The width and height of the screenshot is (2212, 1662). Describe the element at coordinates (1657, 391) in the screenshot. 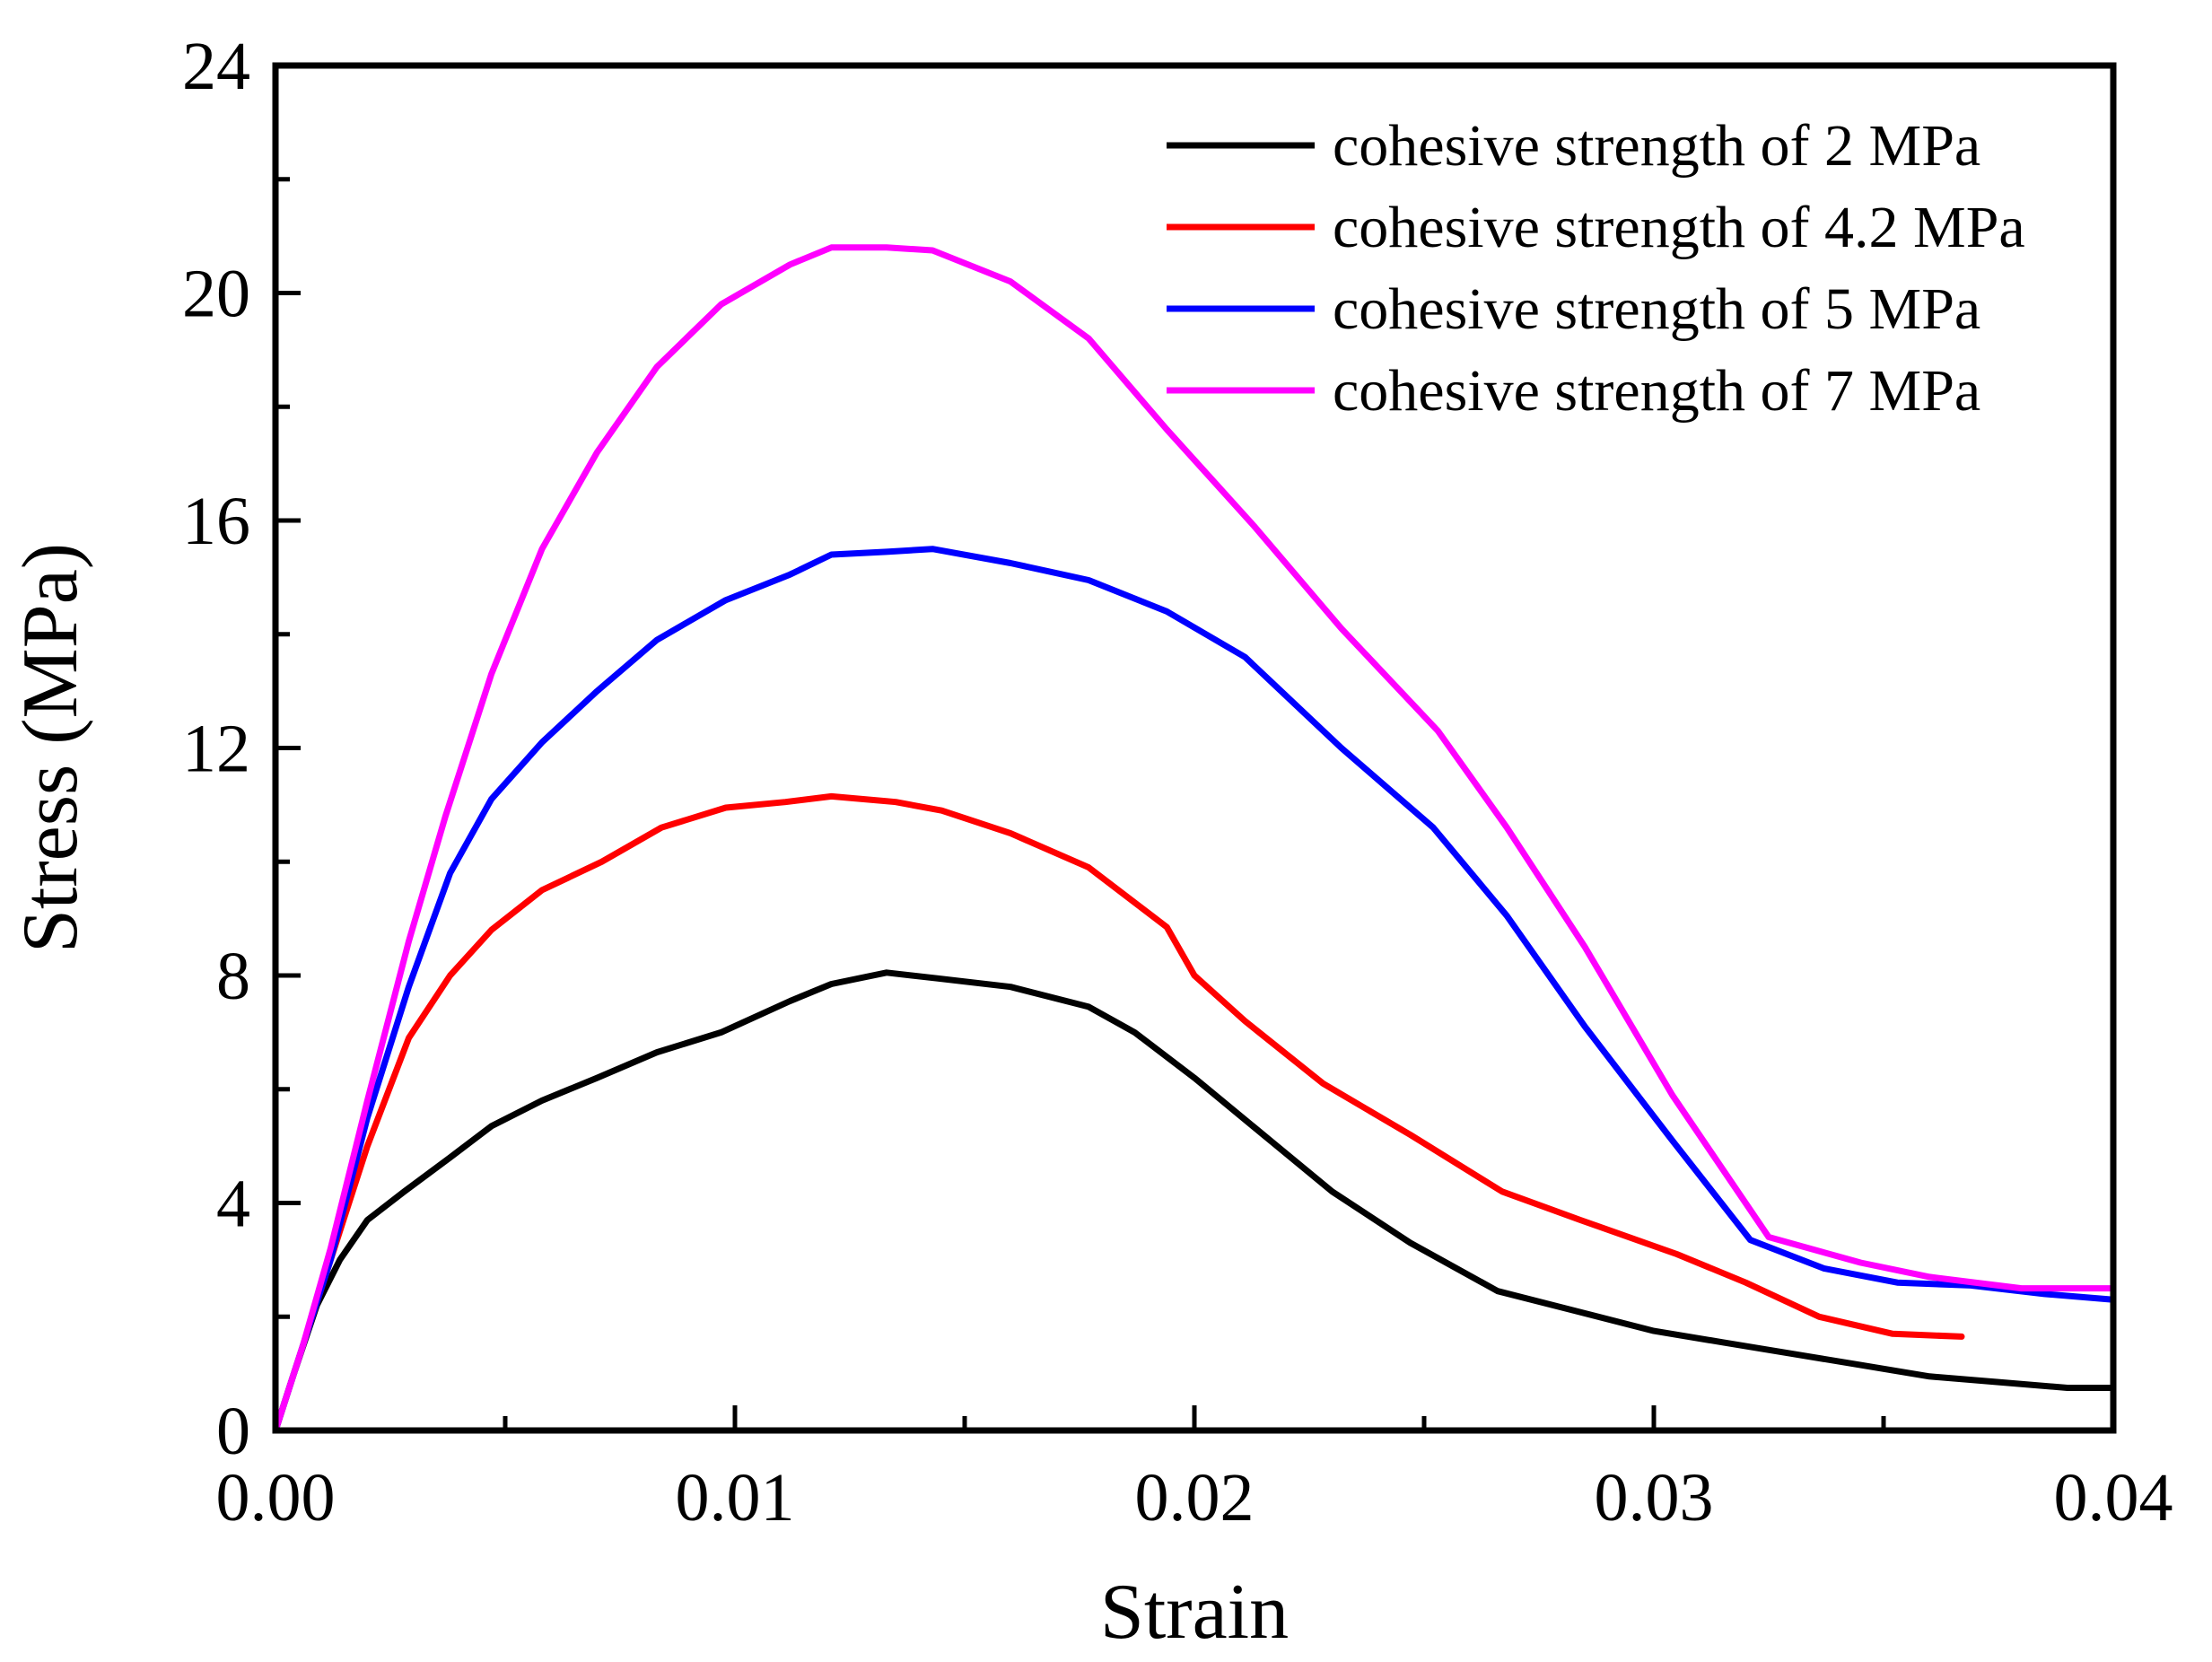

I see `legend-label-4: cohesive strength of 7 MPa` at that location.